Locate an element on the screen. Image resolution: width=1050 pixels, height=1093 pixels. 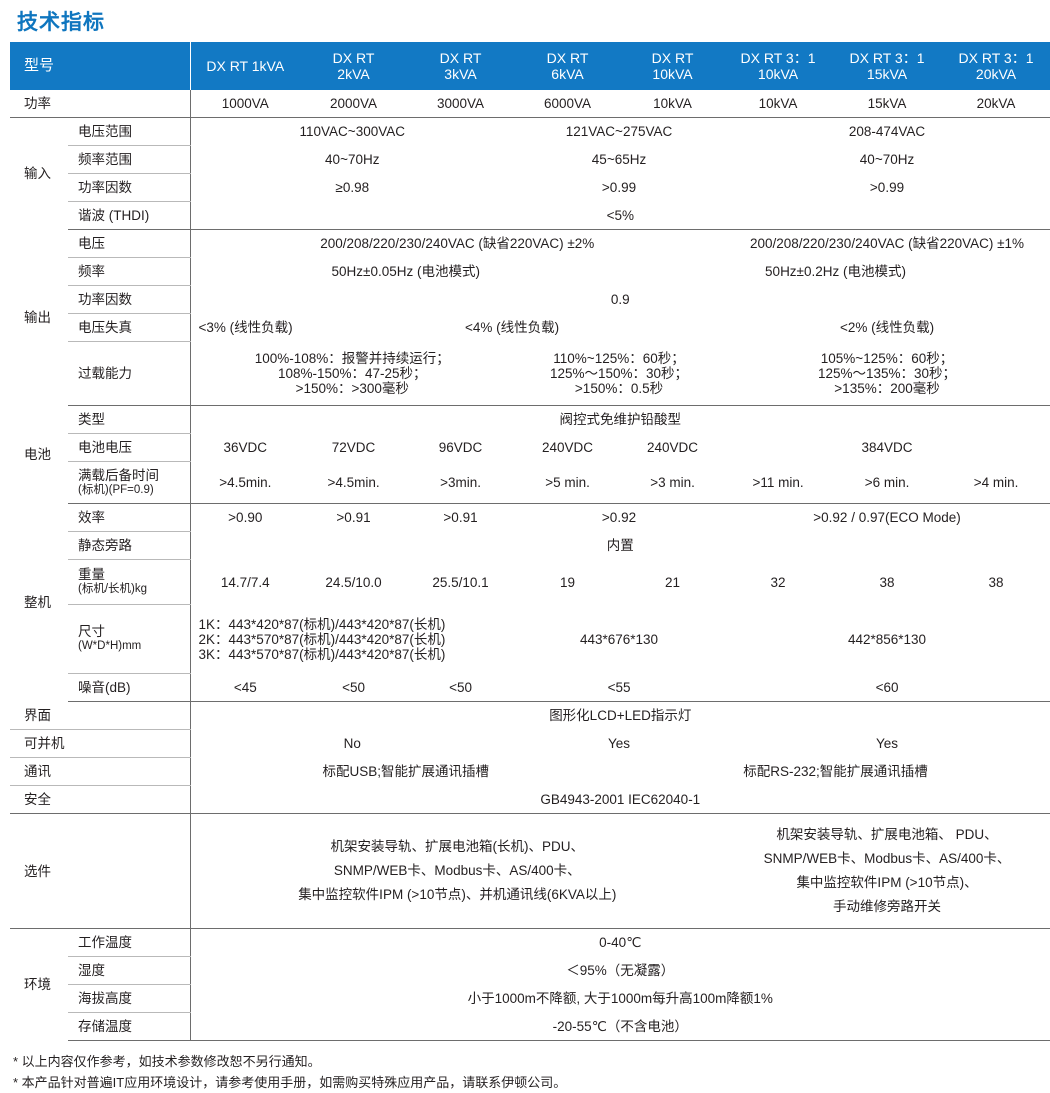
header-col-4-line1: DX RT is located at coordinates (567, 58).